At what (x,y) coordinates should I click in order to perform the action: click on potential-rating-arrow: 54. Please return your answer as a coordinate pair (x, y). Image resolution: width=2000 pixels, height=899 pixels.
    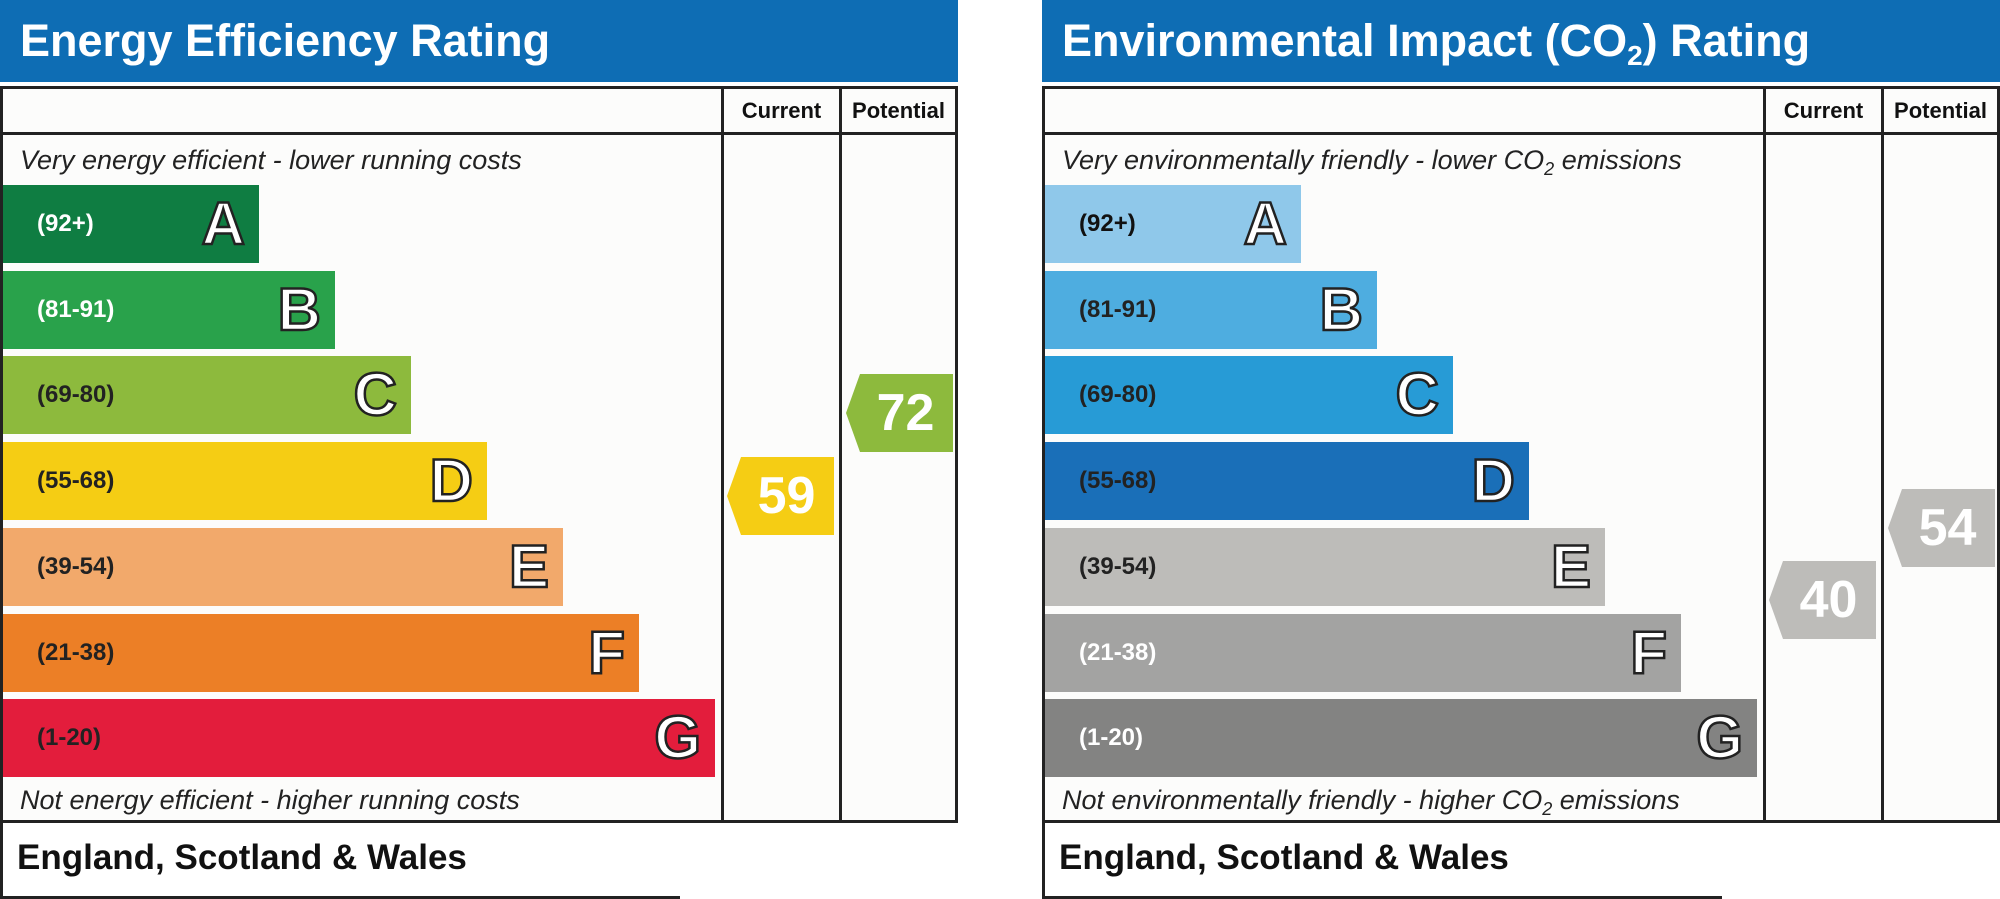
    Looking at the image, I should click on (1941, 528).